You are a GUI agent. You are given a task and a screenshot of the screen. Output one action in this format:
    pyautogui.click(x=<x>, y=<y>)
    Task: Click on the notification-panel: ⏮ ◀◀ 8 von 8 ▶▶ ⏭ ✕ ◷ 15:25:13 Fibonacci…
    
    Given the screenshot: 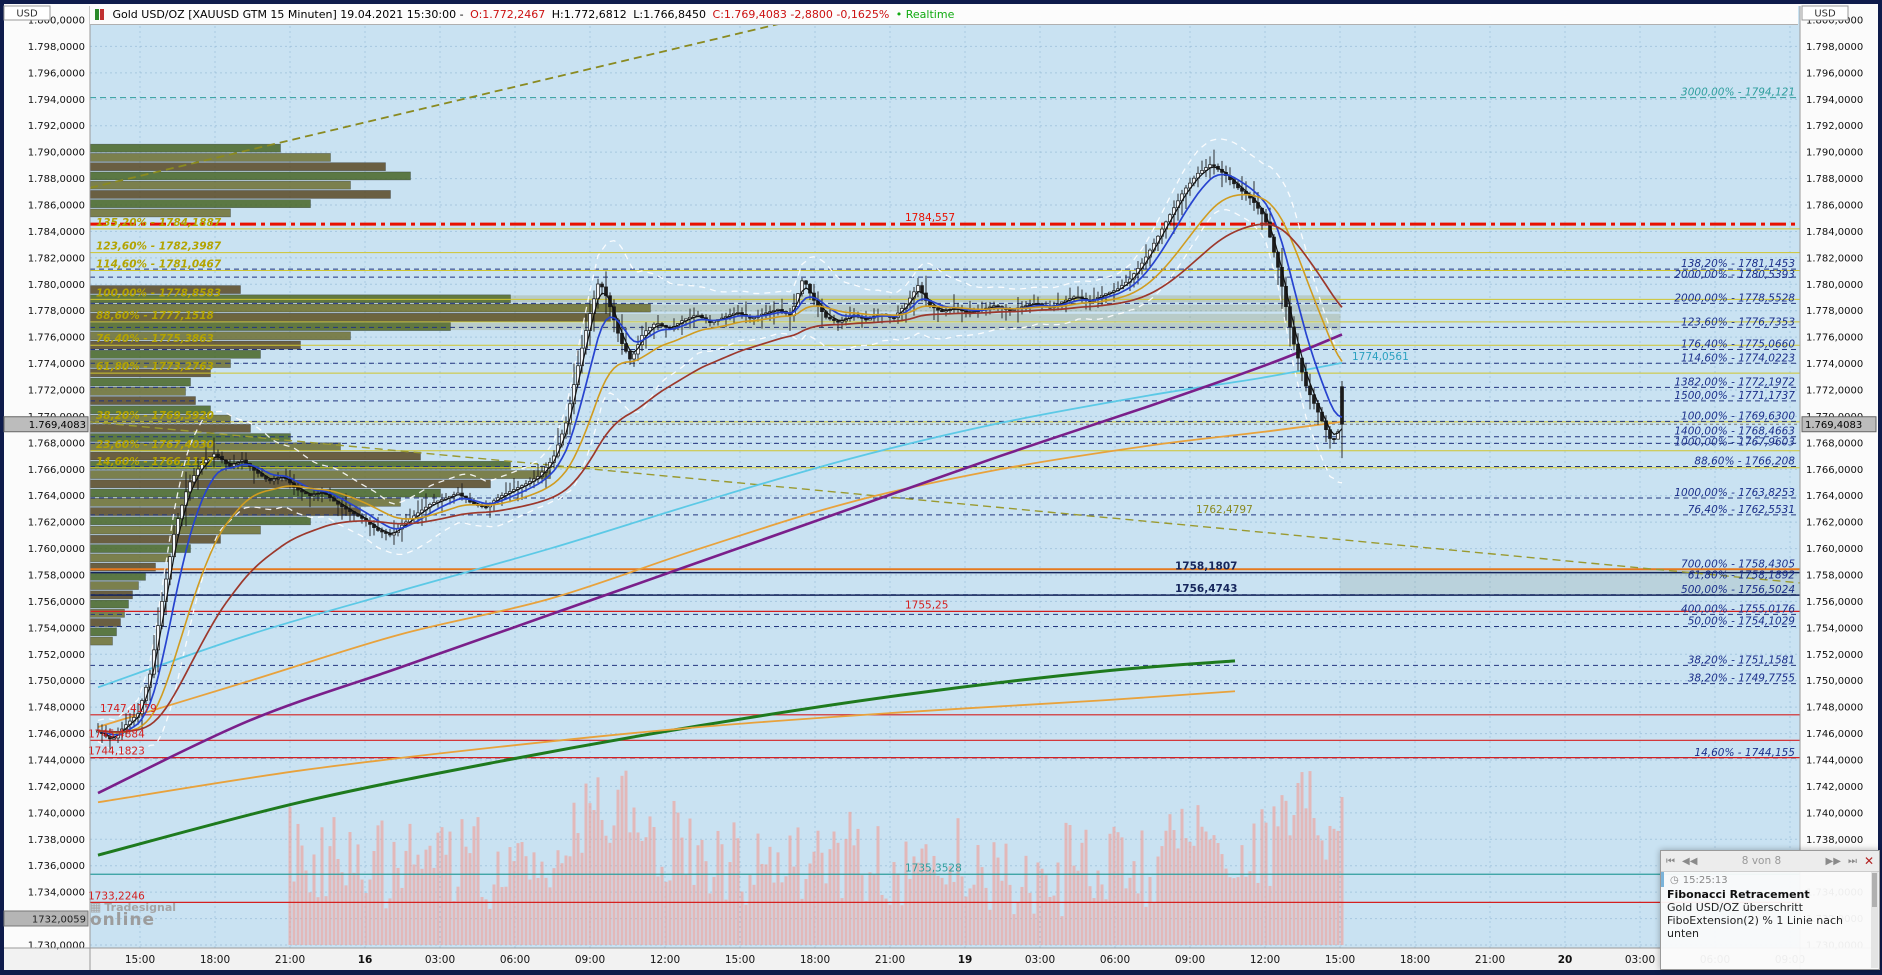 What is the action you would take?
    pyautogui.click(x=1770, y=910)
    